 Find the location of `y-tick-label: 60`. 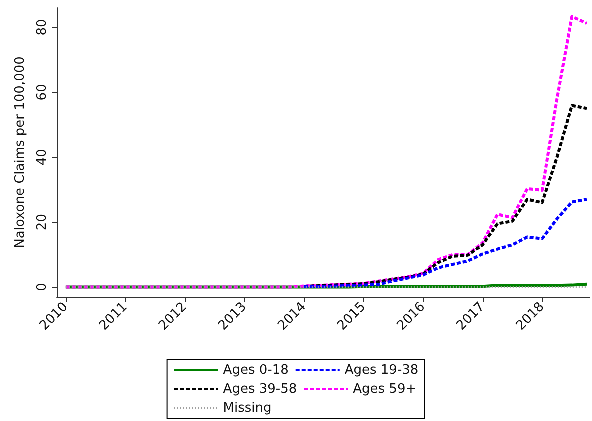

y-tick-label: 60 is located at coordinates (42, 92).